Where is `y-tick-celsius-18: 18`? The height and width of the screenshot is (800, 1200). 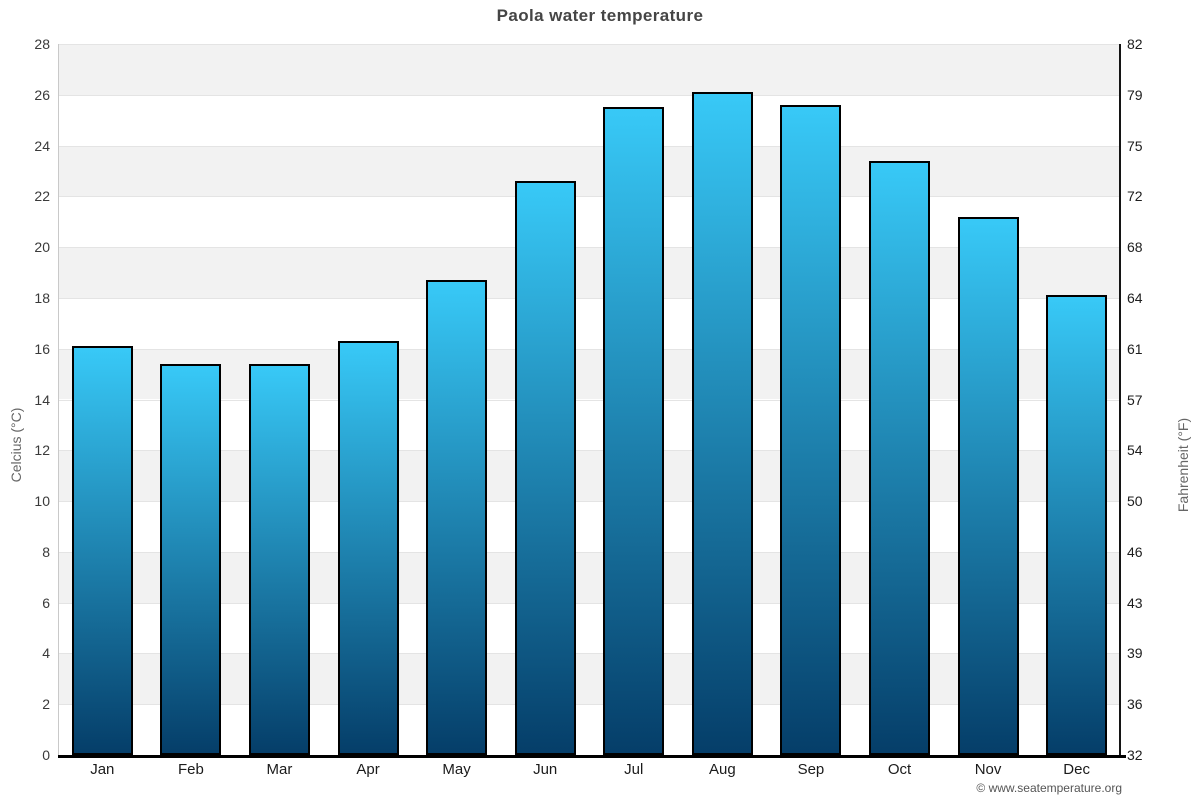 y-tick-celsius-18: 18 is located at coordinates (42, 297).